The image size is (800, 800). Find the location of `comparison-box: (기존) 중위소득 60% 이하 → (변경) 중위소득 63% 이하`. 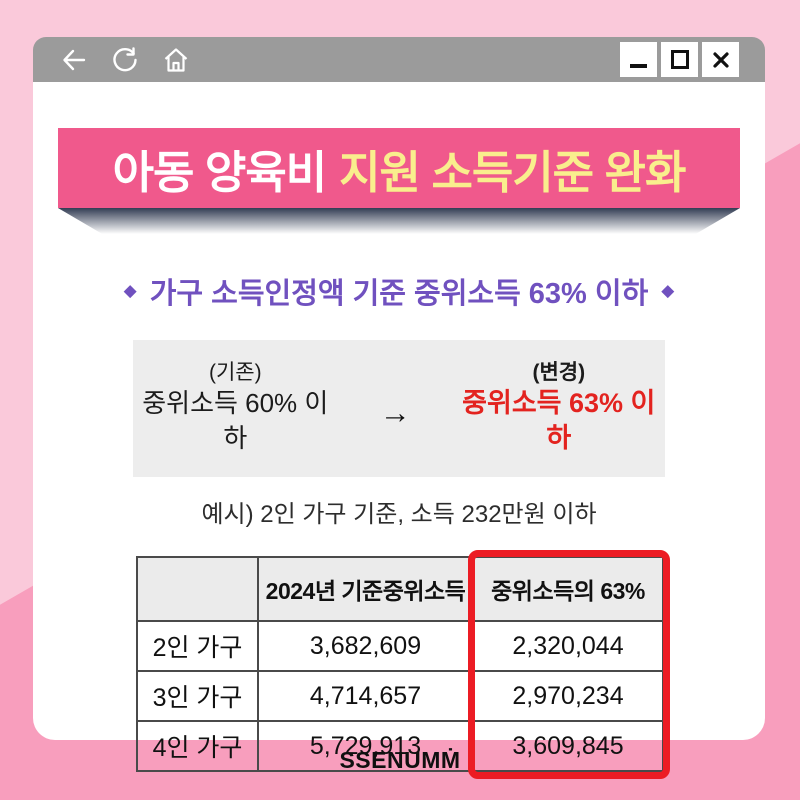

comparison-box: (기존) 중위소득 60% 이하 → (변경) 중위소득 63% 이하 is located at coordinates (399, 408).